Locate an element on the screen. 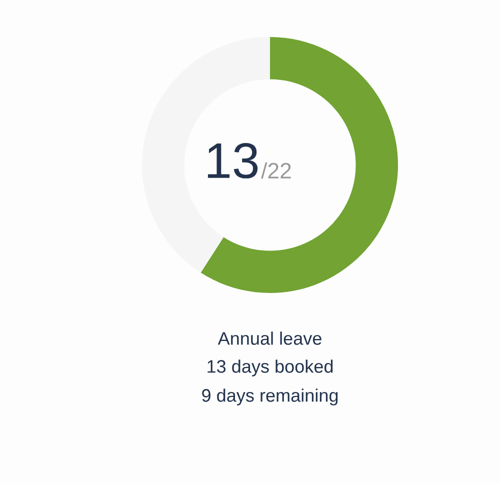 This screenshot has height=484, width=500. text: /22 is located at coordinates (276, 170).